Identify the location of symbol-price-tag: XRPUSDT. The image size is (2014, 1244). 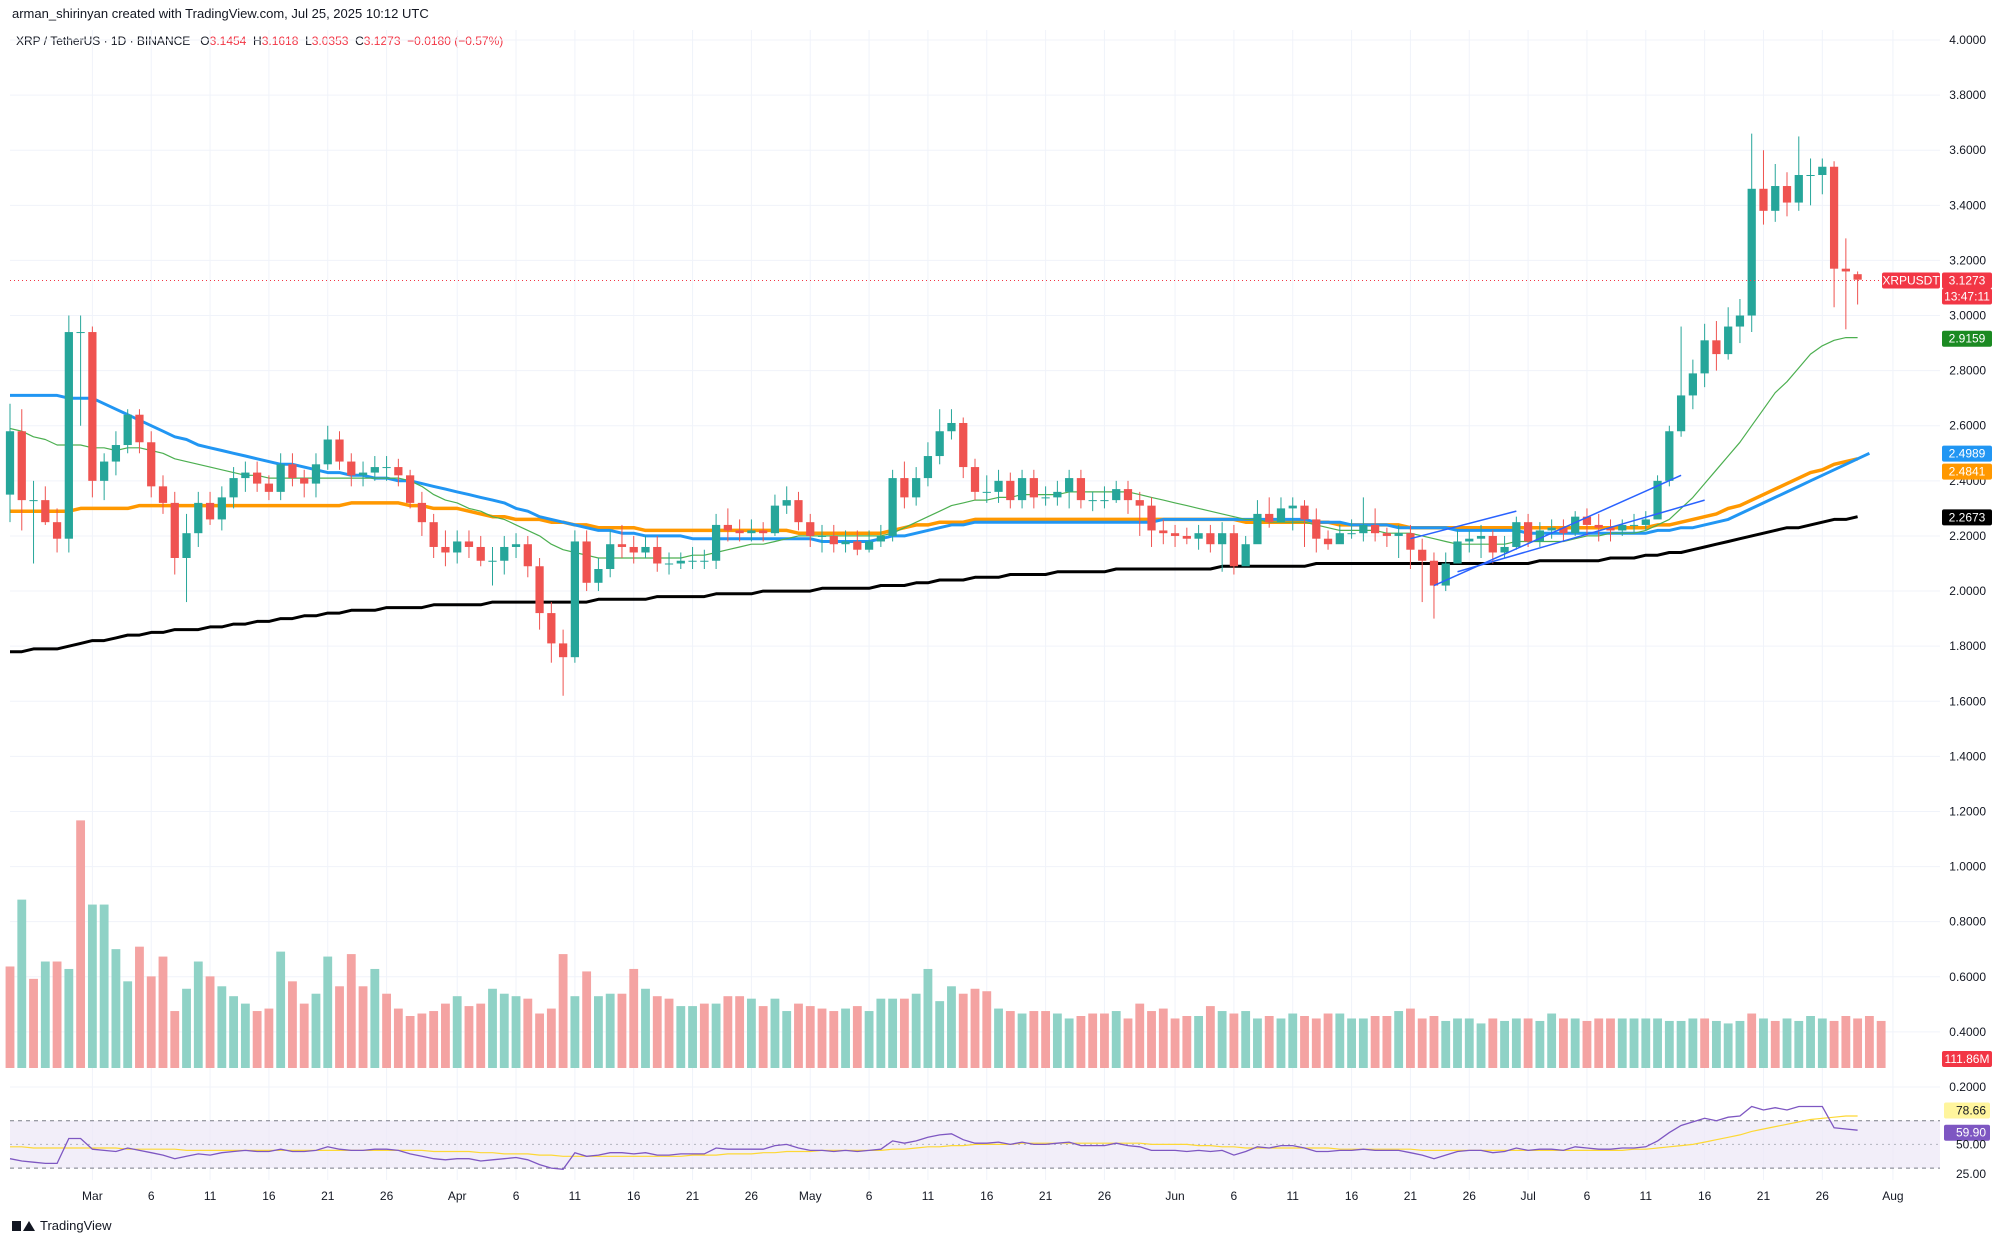
(1911, 280).